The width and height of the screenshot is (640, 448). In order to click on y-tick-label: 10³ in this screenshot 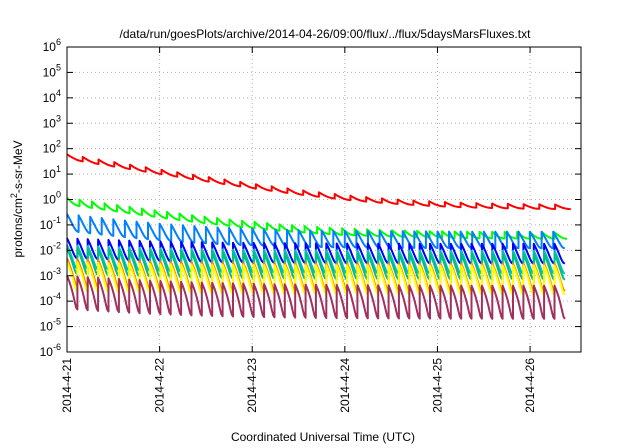, I will do `click(52, 121)`.